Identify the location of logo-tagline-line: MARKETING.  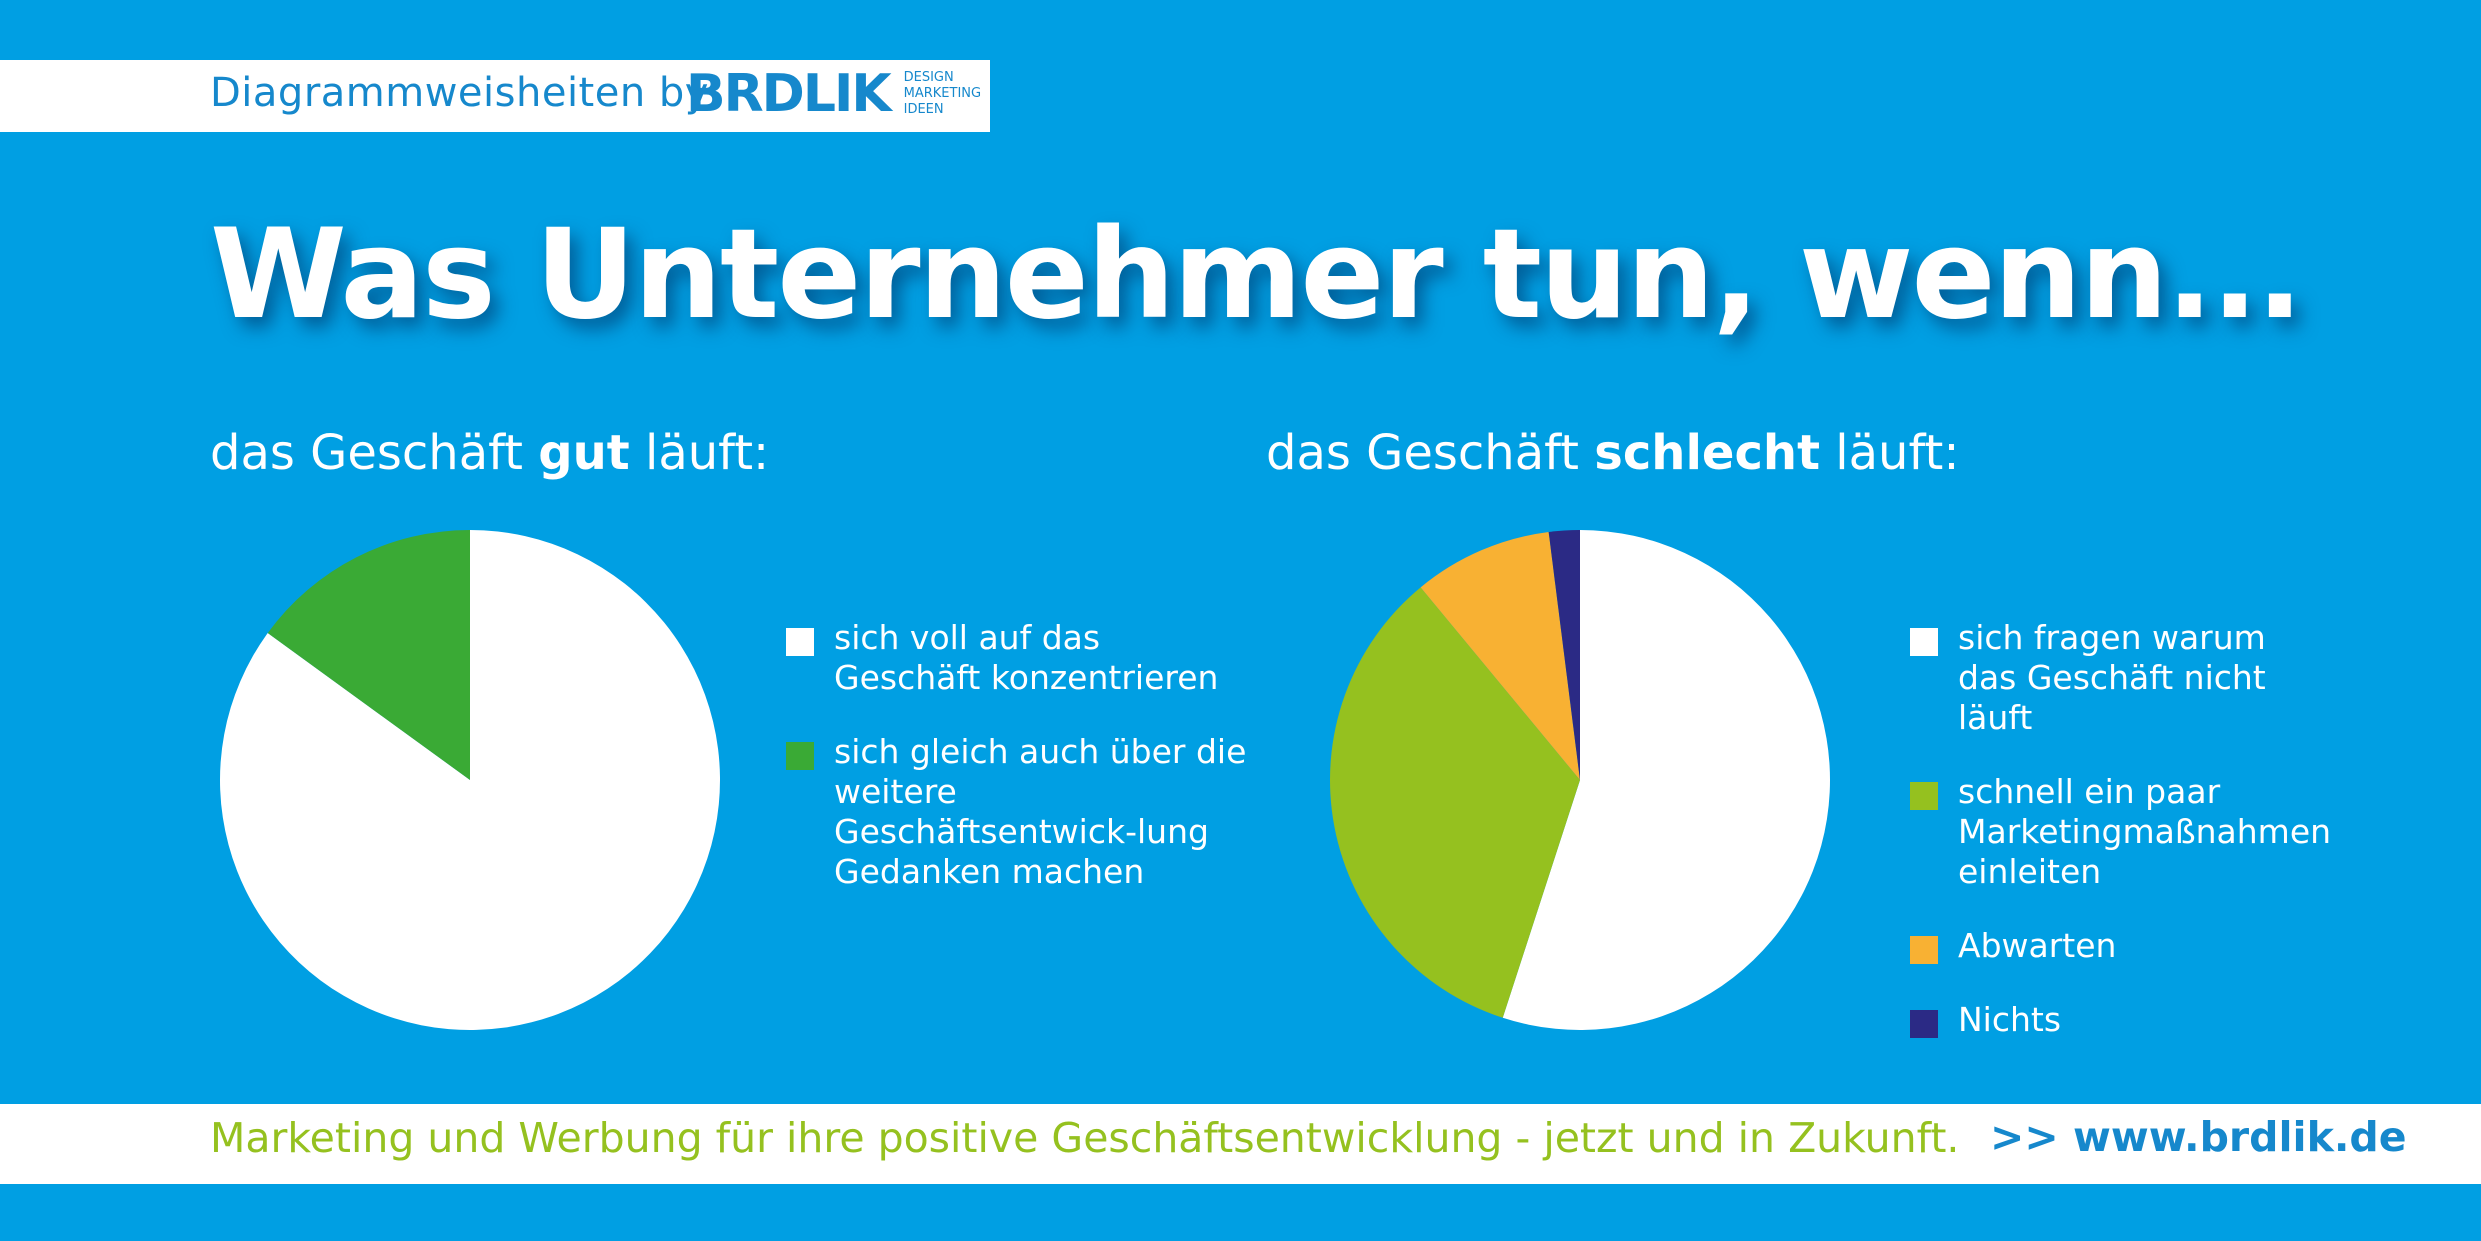
(942, 93).